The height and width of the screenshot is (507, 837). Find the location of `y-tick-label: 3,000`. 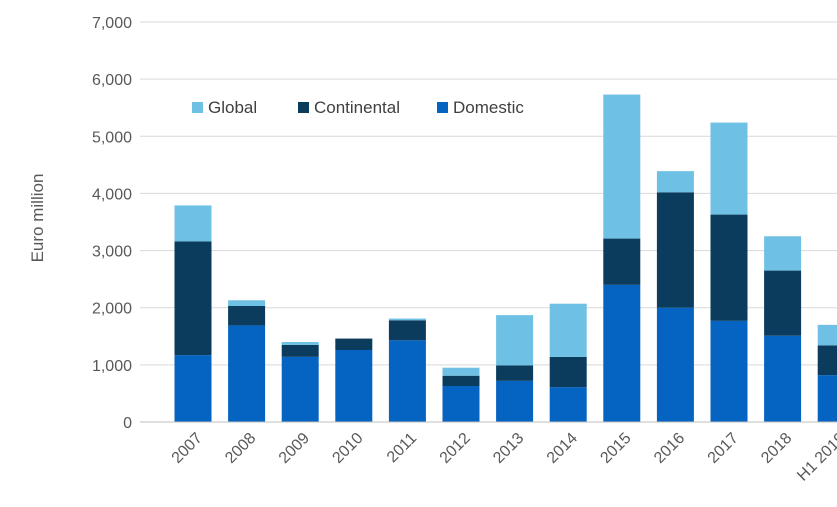

y-tick-label: 3,000 is located at coordinates (112, 252).